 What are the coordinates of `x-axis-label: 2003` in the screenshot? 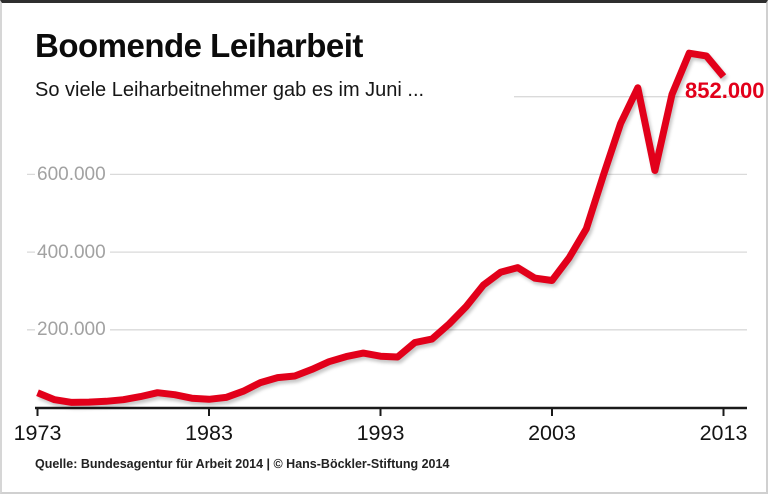 It's located at (552, 433).